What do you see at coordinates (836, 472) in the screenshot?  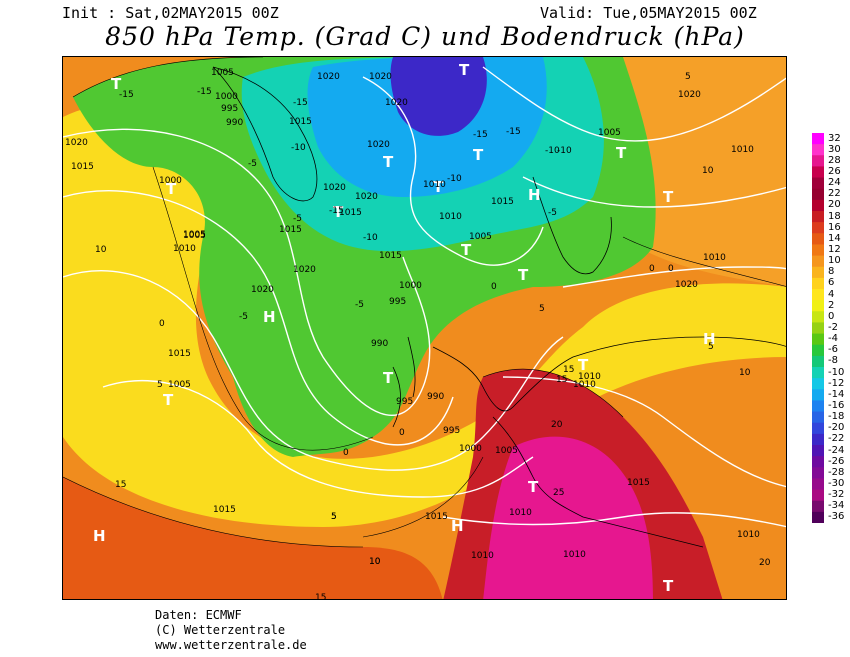 I see `colorbar-tick-label: -28` at bounding box center [836, 472].